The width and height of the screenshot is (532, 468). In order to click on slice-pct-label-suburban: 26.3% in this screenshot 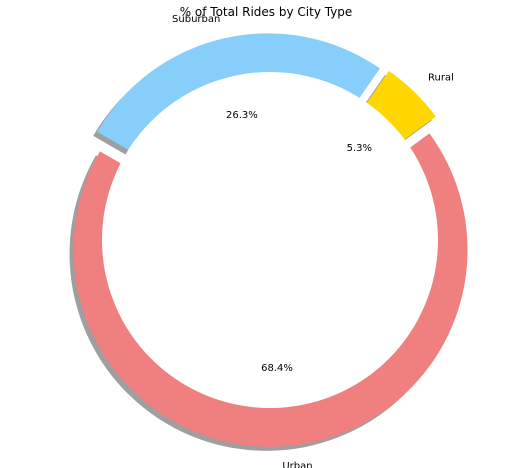, I will do `click(242, 115)`.